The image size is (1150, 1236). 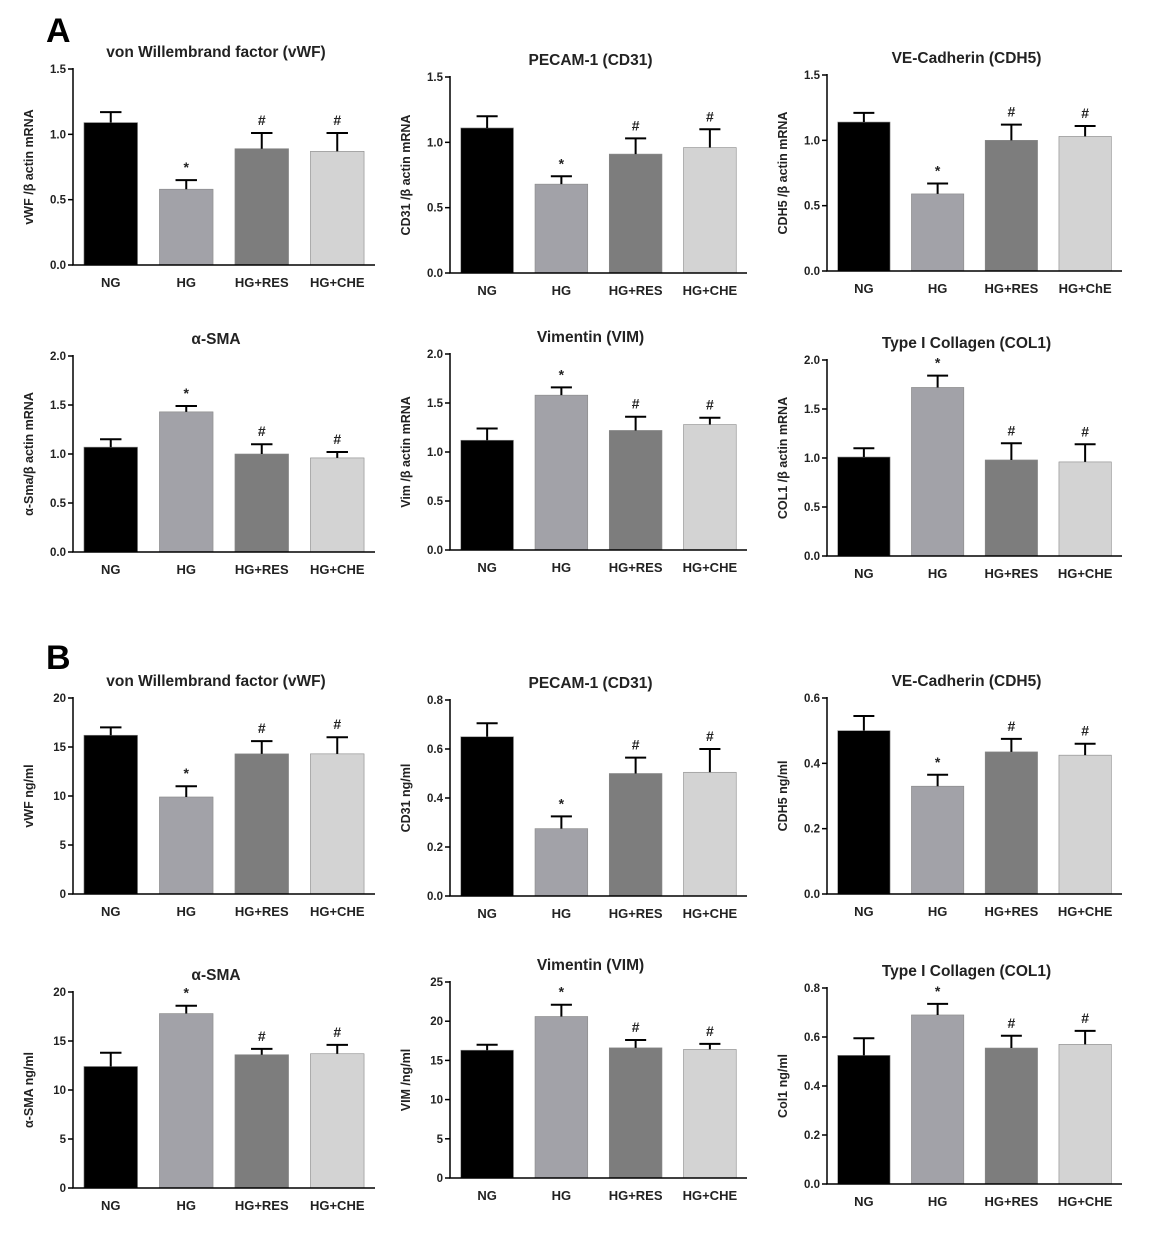 What do you see at coordinates (406, 798) in the screenshot?
I see `y-axis-label: CD31 ng/ml` at bounding box center [406, 798].